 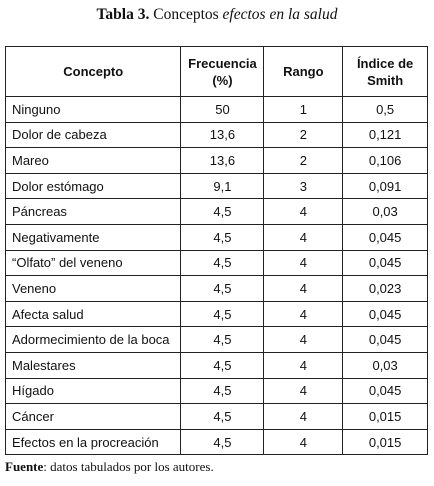 What do you see at coordinates (24, 466) in the screenshot?
I see `source-label: Fuente` at bounding box center [24, 466].